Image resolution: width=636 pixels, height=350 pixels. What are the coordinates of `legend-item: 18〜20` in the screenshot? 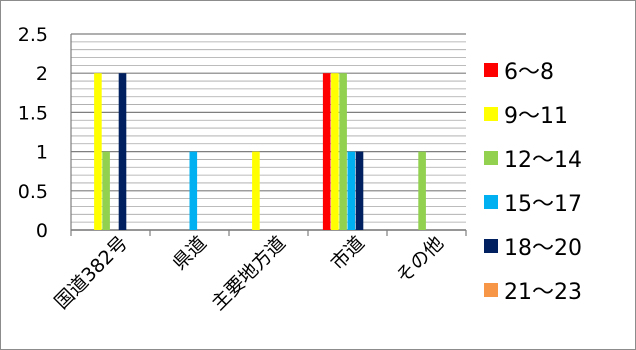 It's located at (559, 246).